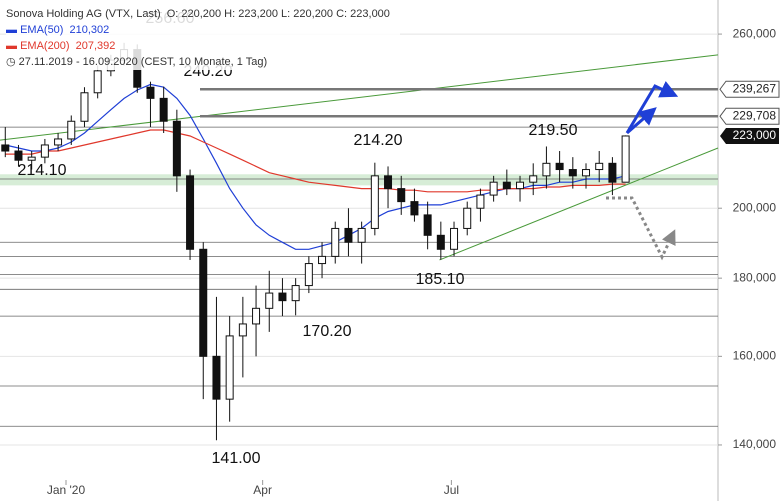  I want to click on y-tick-label: 200,000, so click(755, 207).